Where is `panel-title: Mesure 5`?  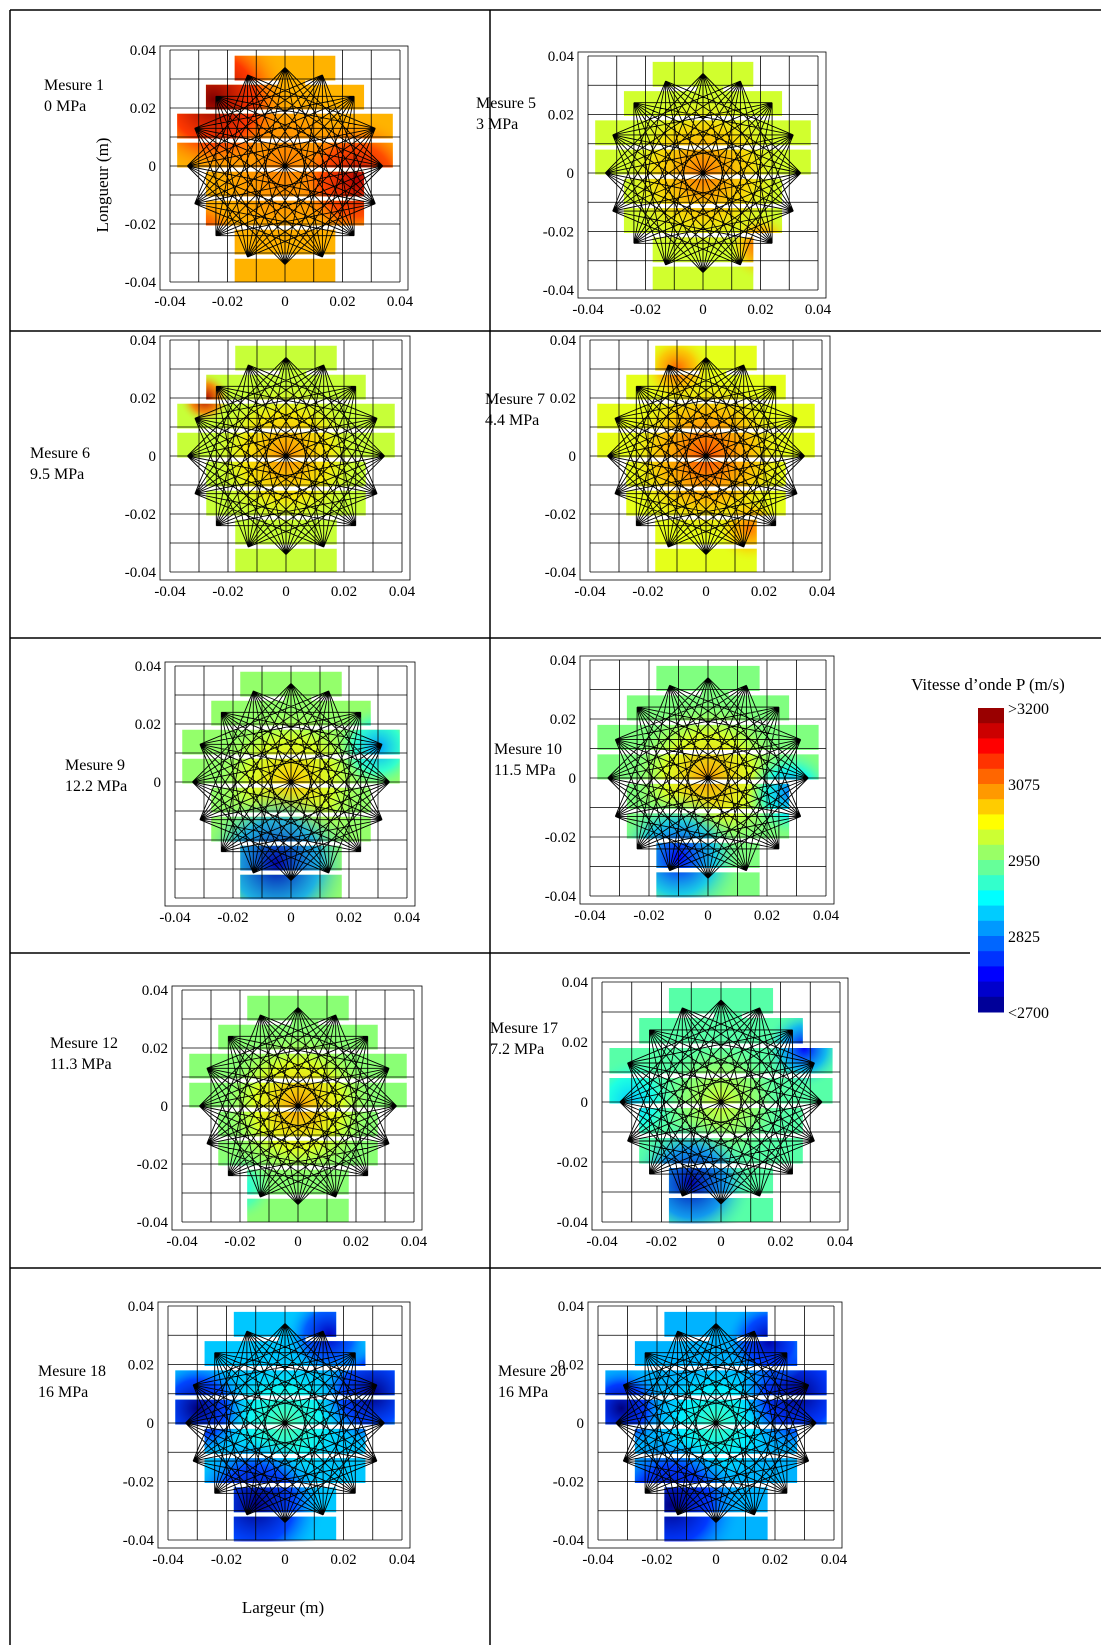 panel-title: Mesure 5 is located at coordinates (506, 103).